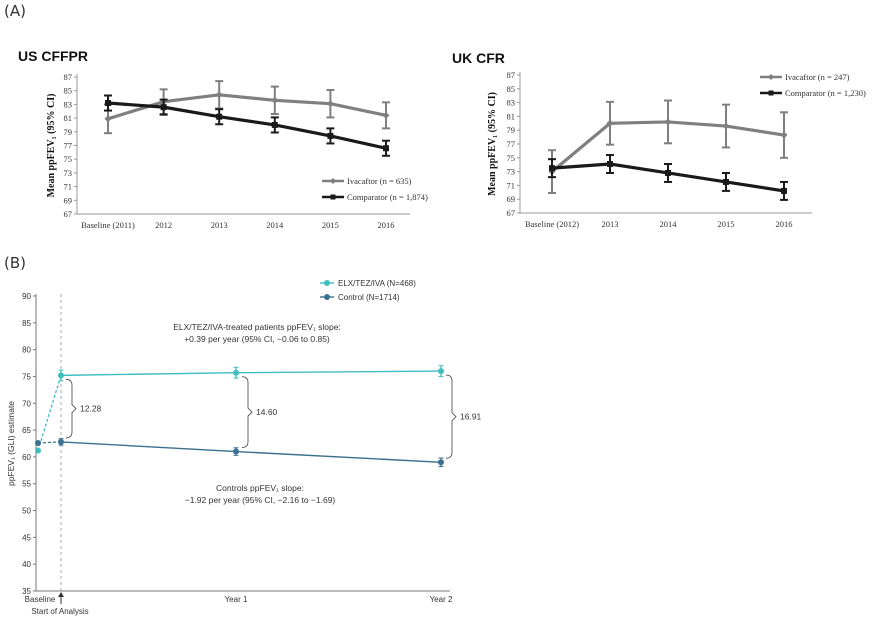  Describe the element at coordinates (669, 224) in the screenshot. I see `uk-cfr-x-tick-label: 2014` at that location.